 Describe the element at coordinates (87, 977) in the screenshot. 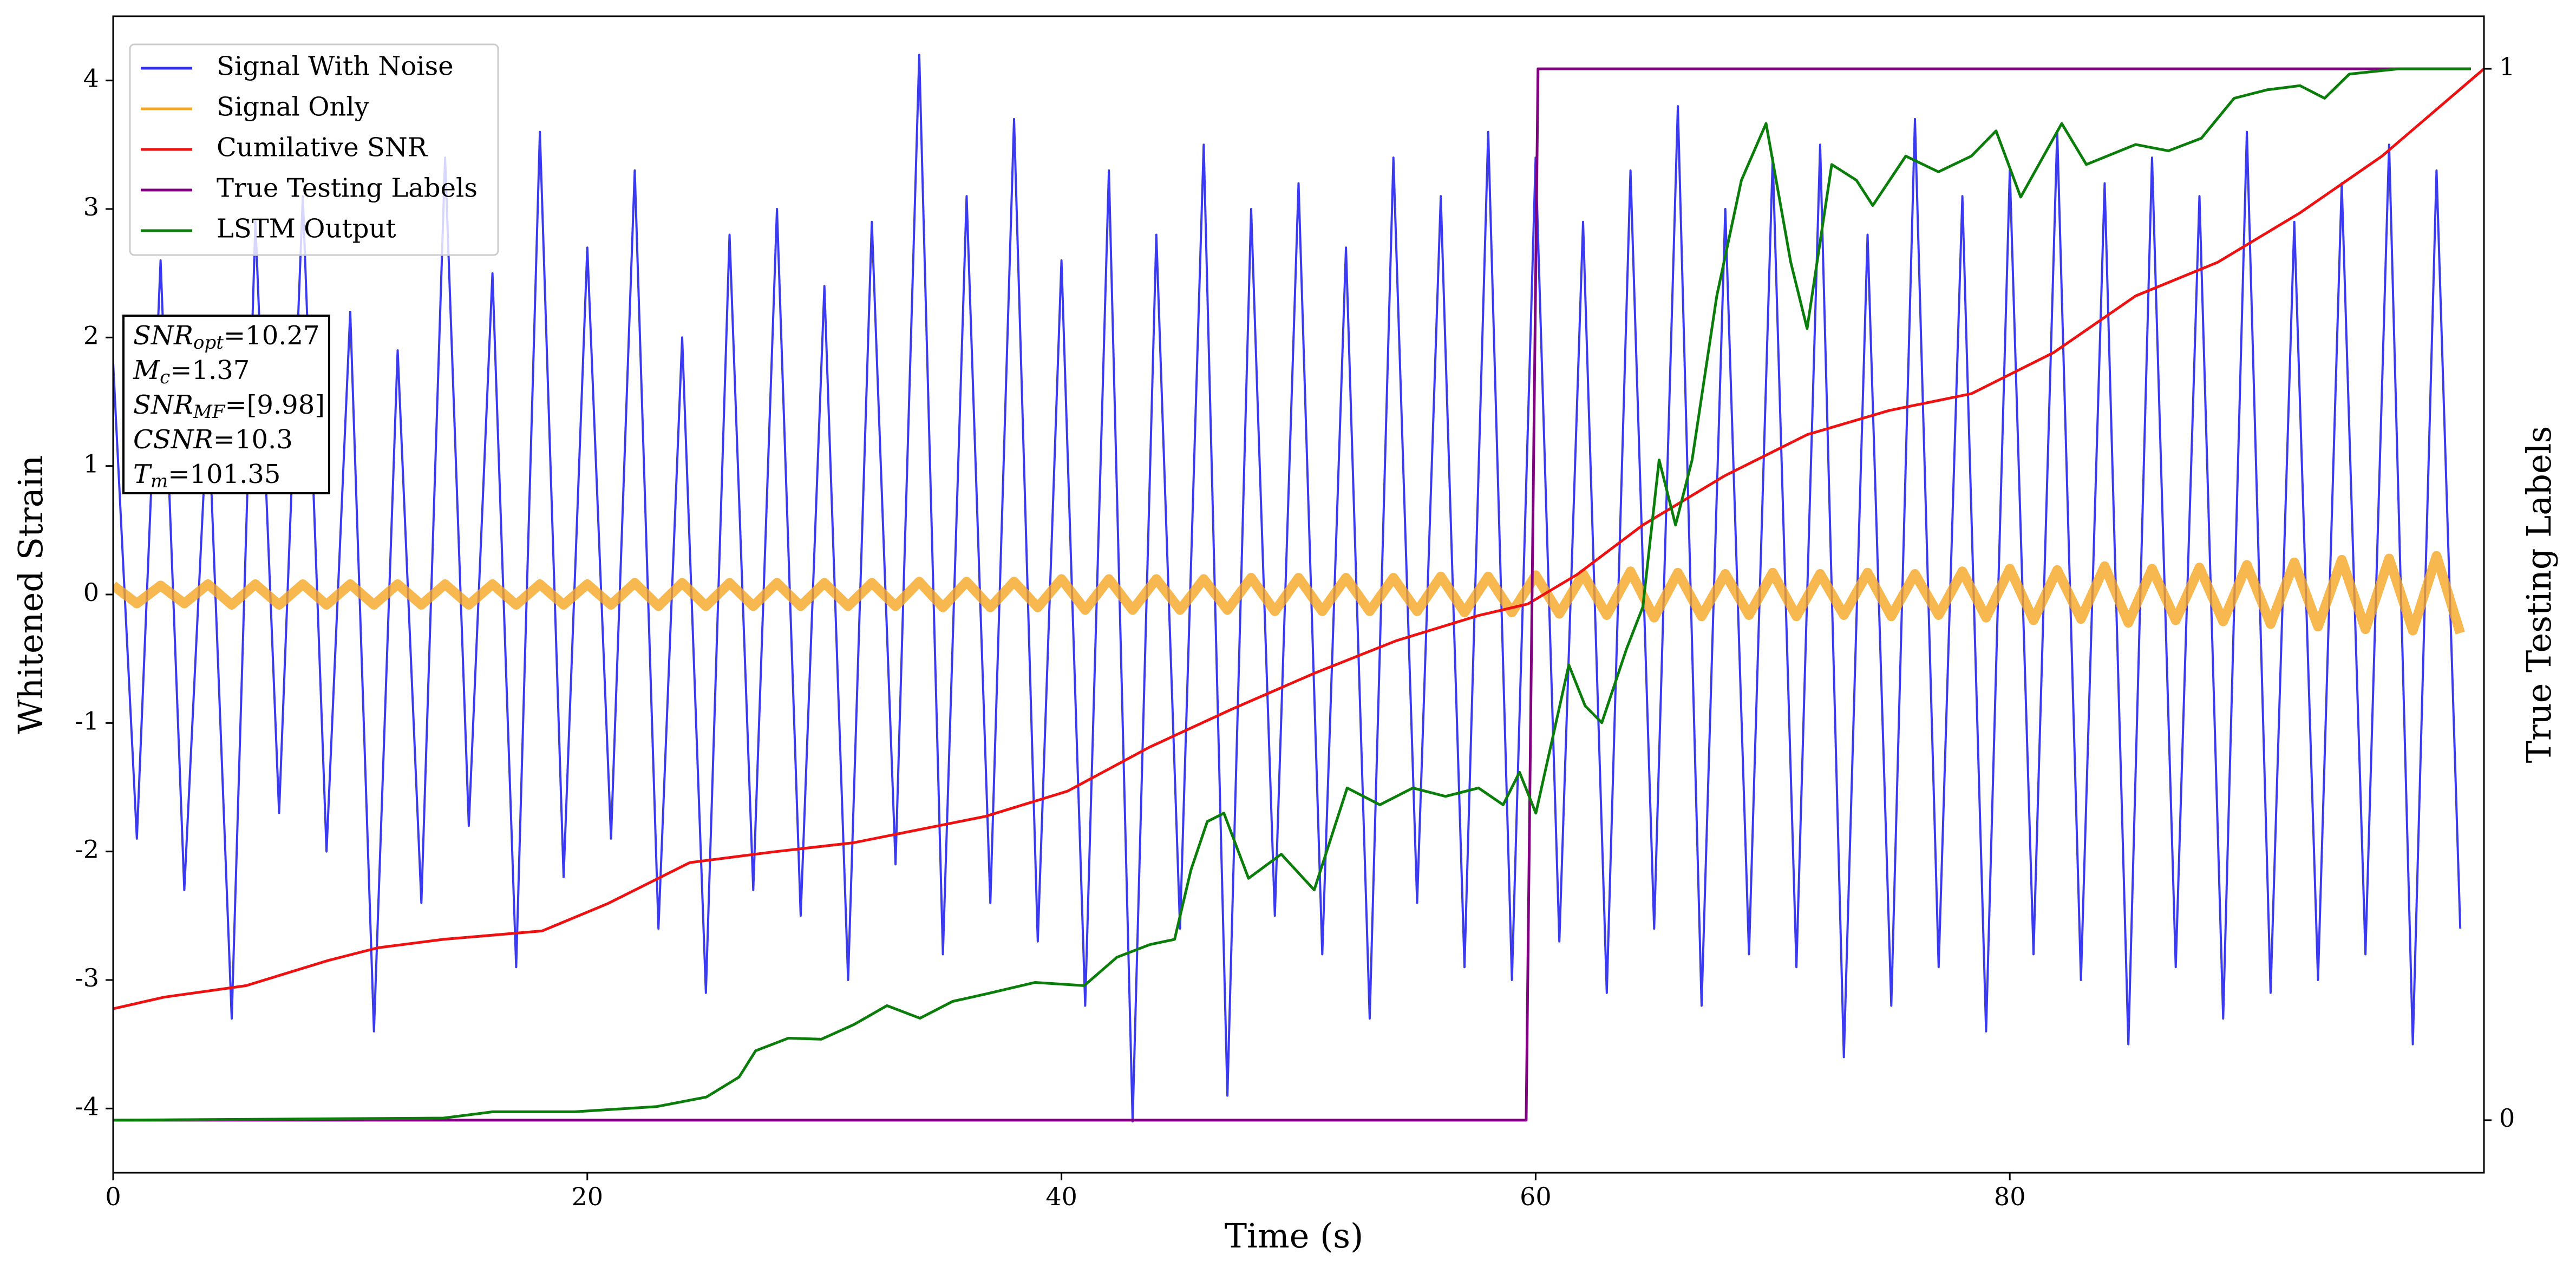

I see `y-tick-label: -3` at that location.